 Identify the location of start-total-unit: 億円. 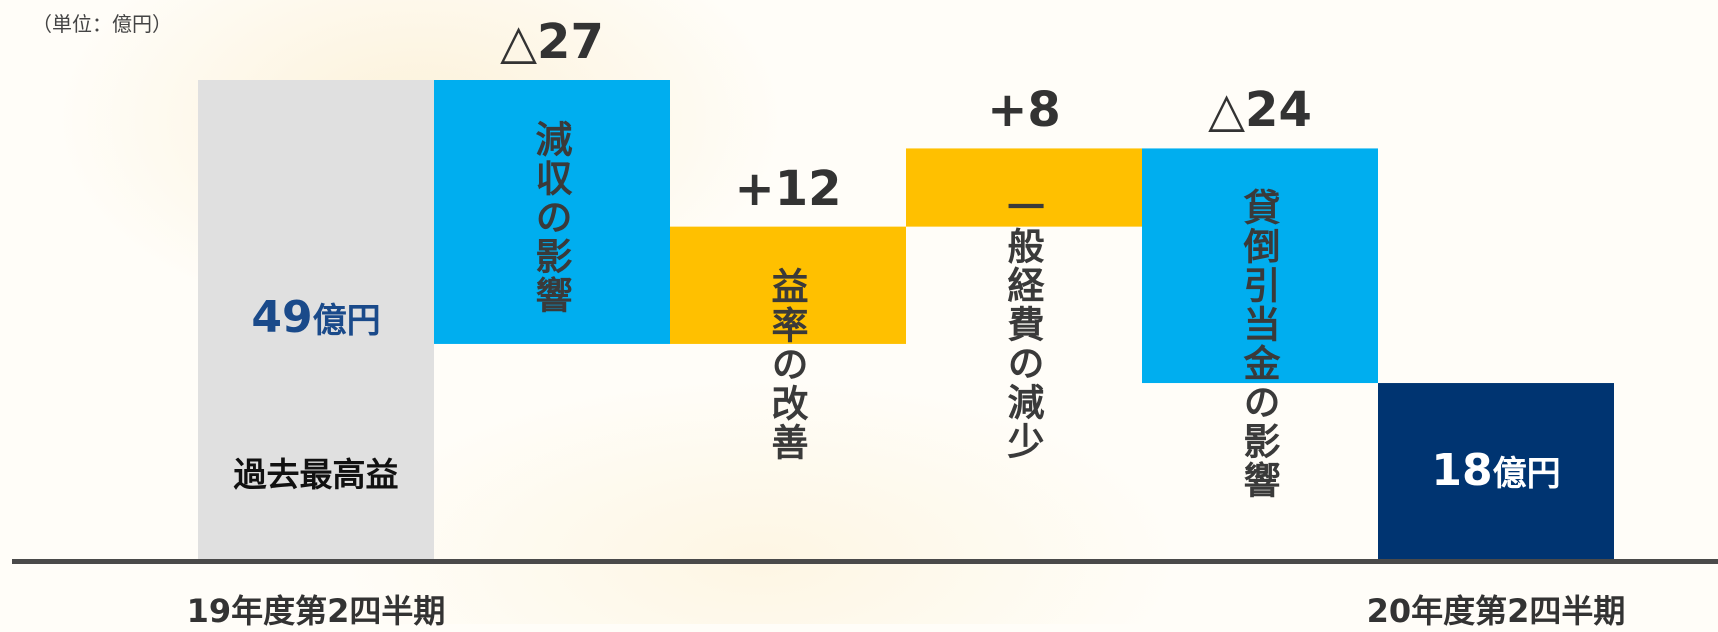
(346, 321).